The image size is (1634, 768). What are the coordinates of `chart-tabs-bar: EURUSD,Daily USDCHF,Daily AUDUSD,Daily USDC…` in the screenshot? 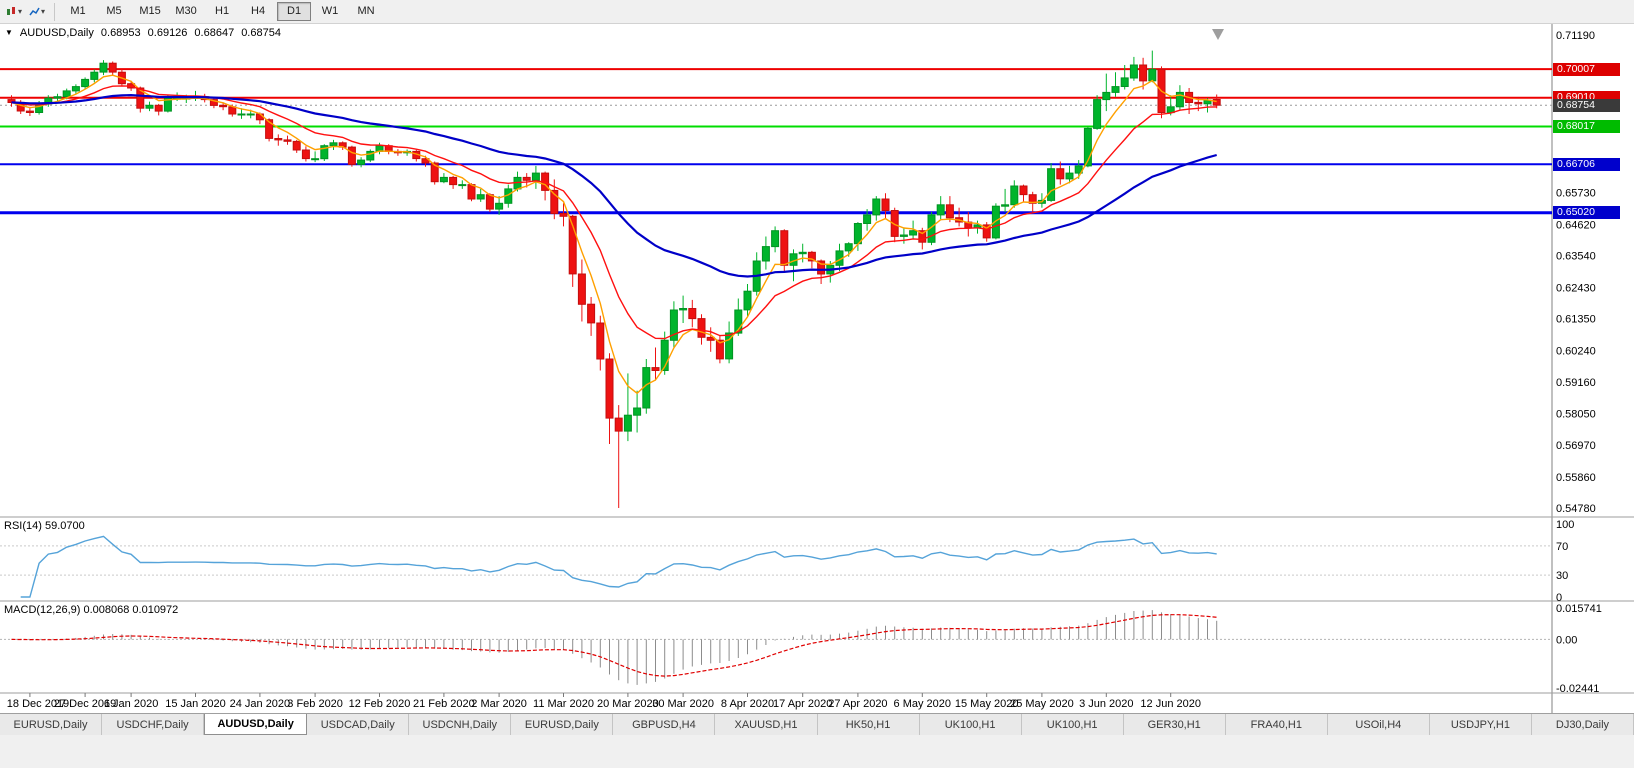 It's located at (817, 724).